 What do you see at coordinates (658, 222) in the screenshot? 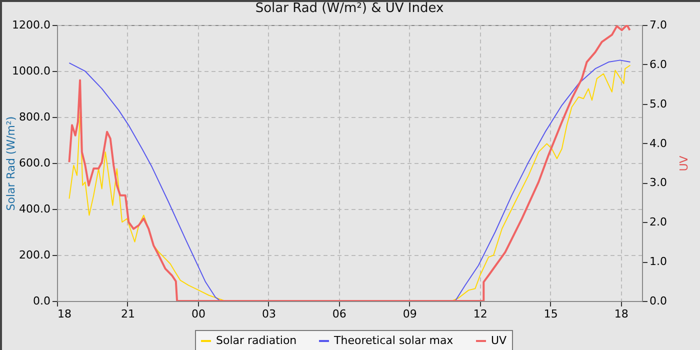
I see `y2-tick-label: 2.0` at bounding box center [658, 222].